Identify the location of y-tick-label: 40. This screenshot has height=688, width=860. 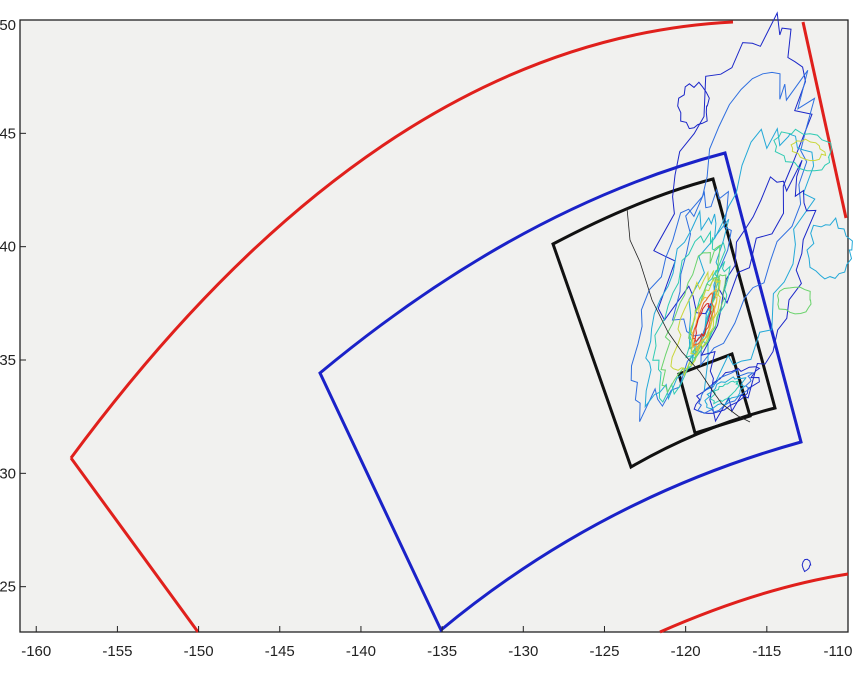
(8, 247).